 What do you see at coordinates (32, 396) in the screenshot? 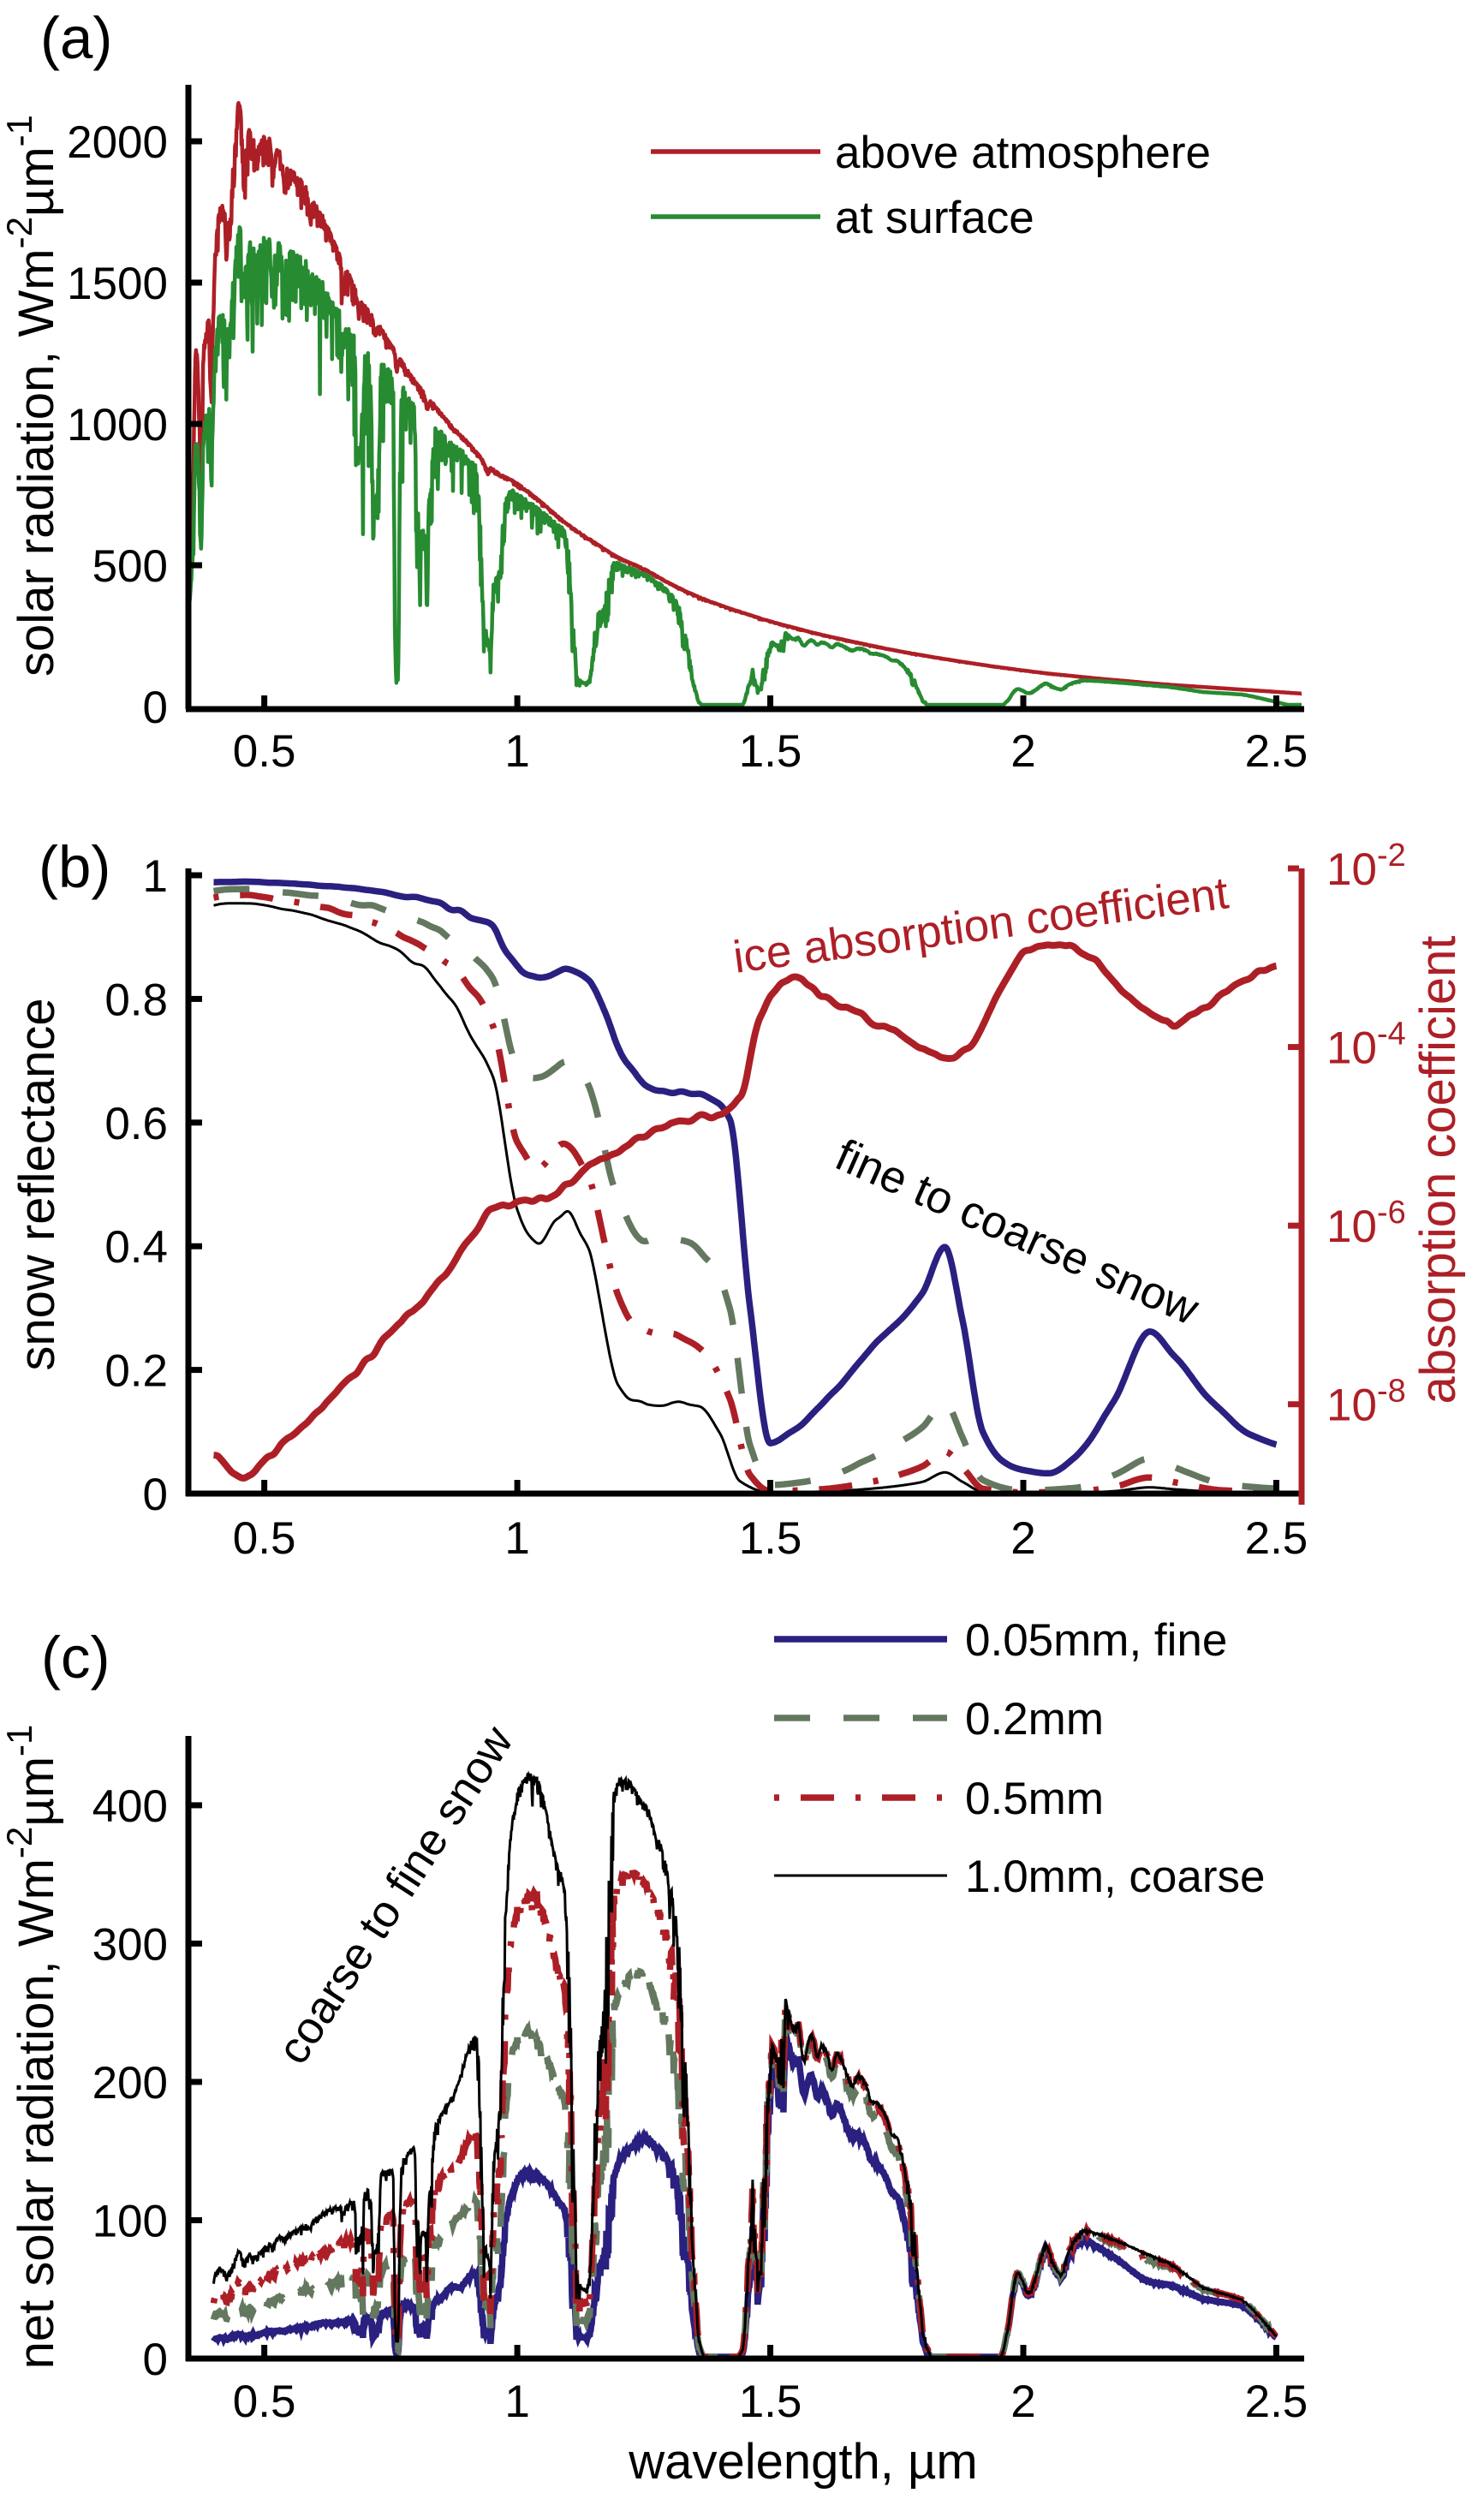
I see `svg-text: solar radiation, Wm-2µm-1` at bounding box center [32, 396].